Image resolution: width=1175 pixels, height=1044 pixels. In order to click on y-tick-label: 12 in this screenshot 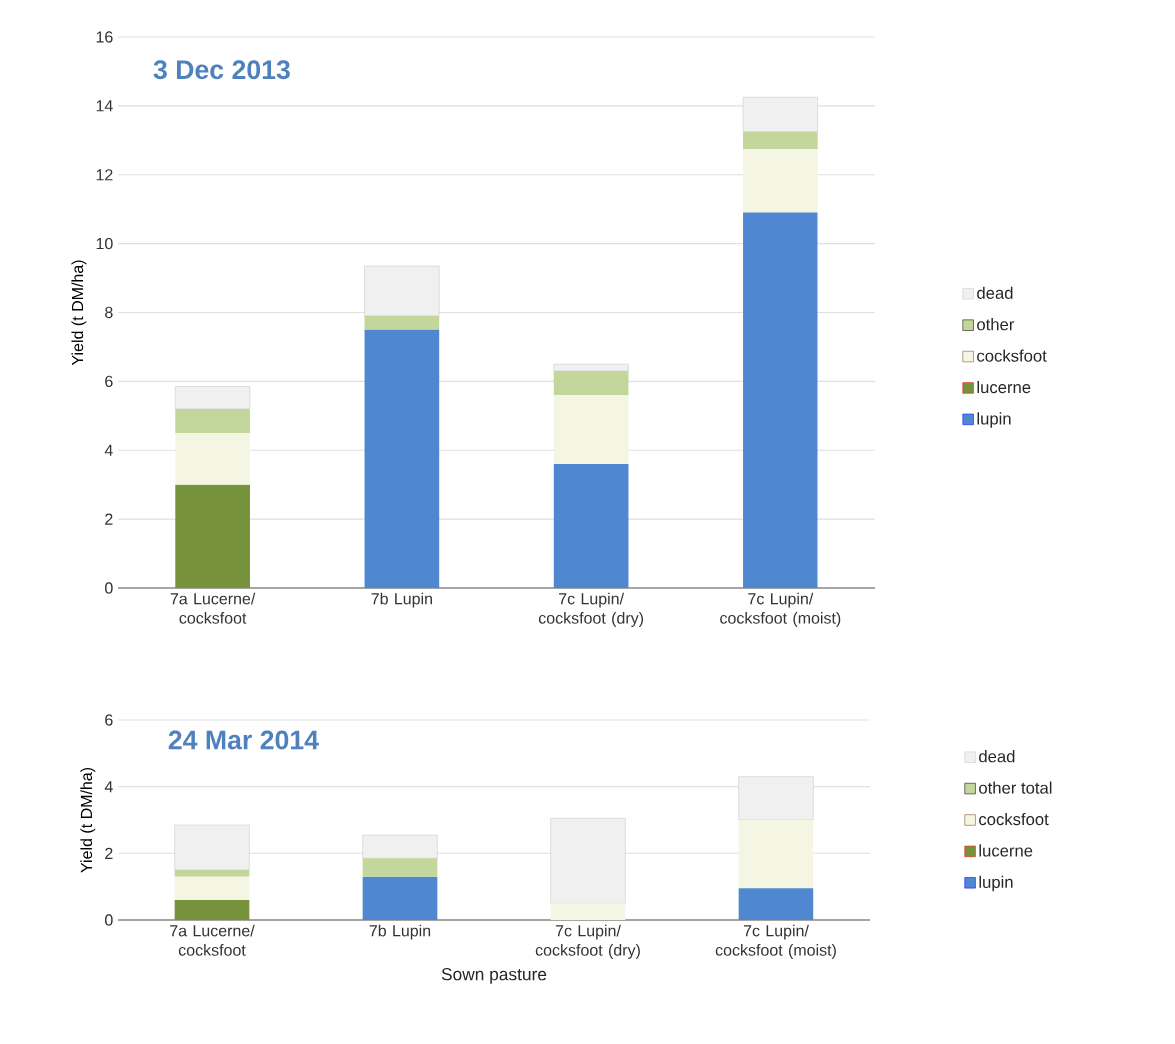, I will do `click(104, 175)`.